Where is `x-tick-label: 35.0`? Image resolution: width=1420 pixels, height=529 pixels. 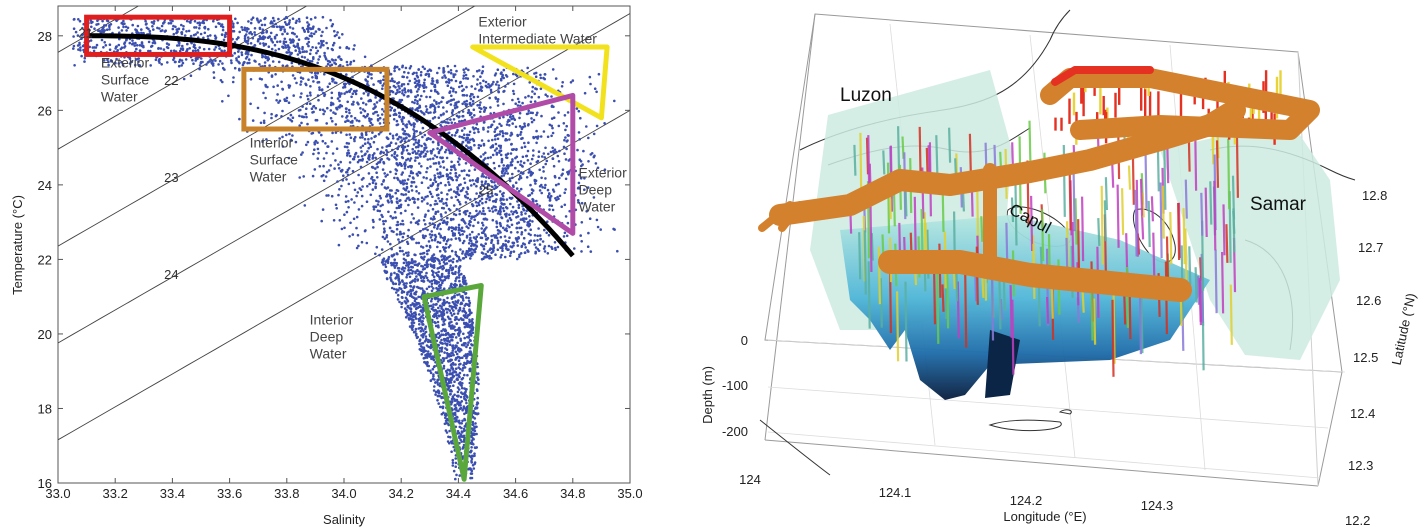
x-tick-label: 35.0 is located at coordinates (629, 493).